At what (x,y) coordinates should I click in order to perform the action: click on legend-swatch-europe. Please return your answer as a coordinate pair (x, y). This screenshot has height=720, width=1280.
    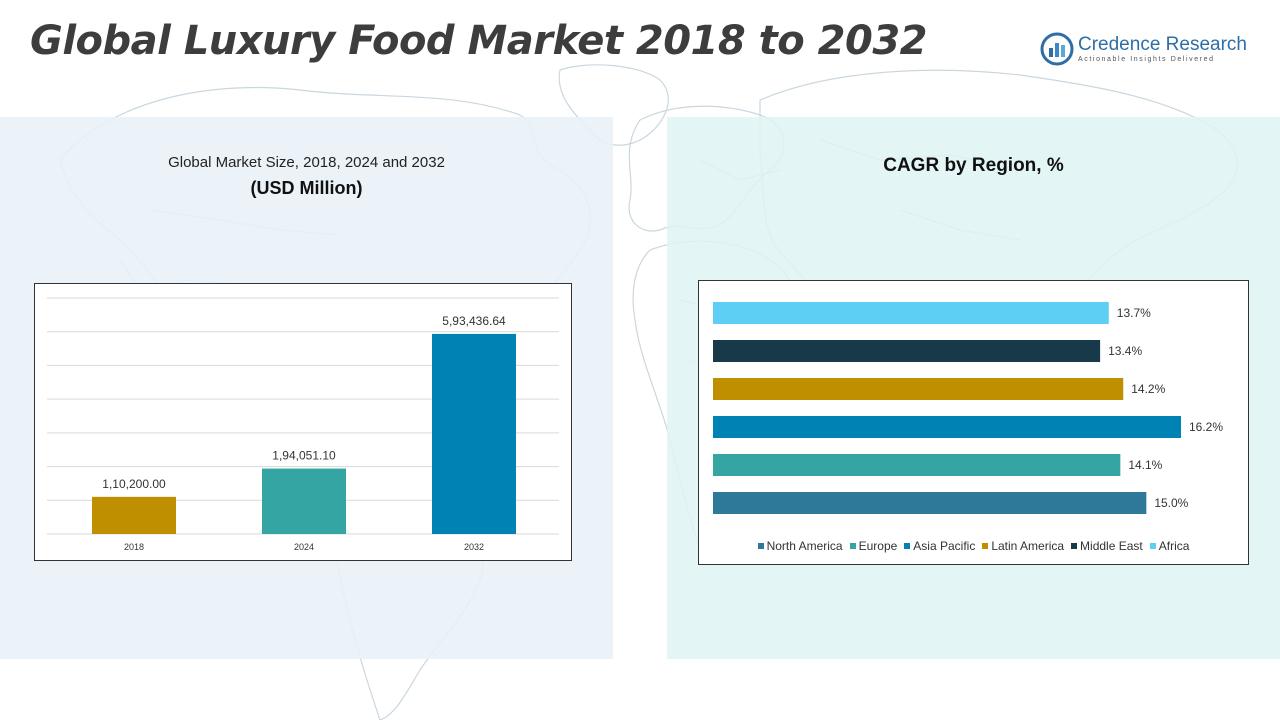
    Looking at the image, I should click on (852, 546).